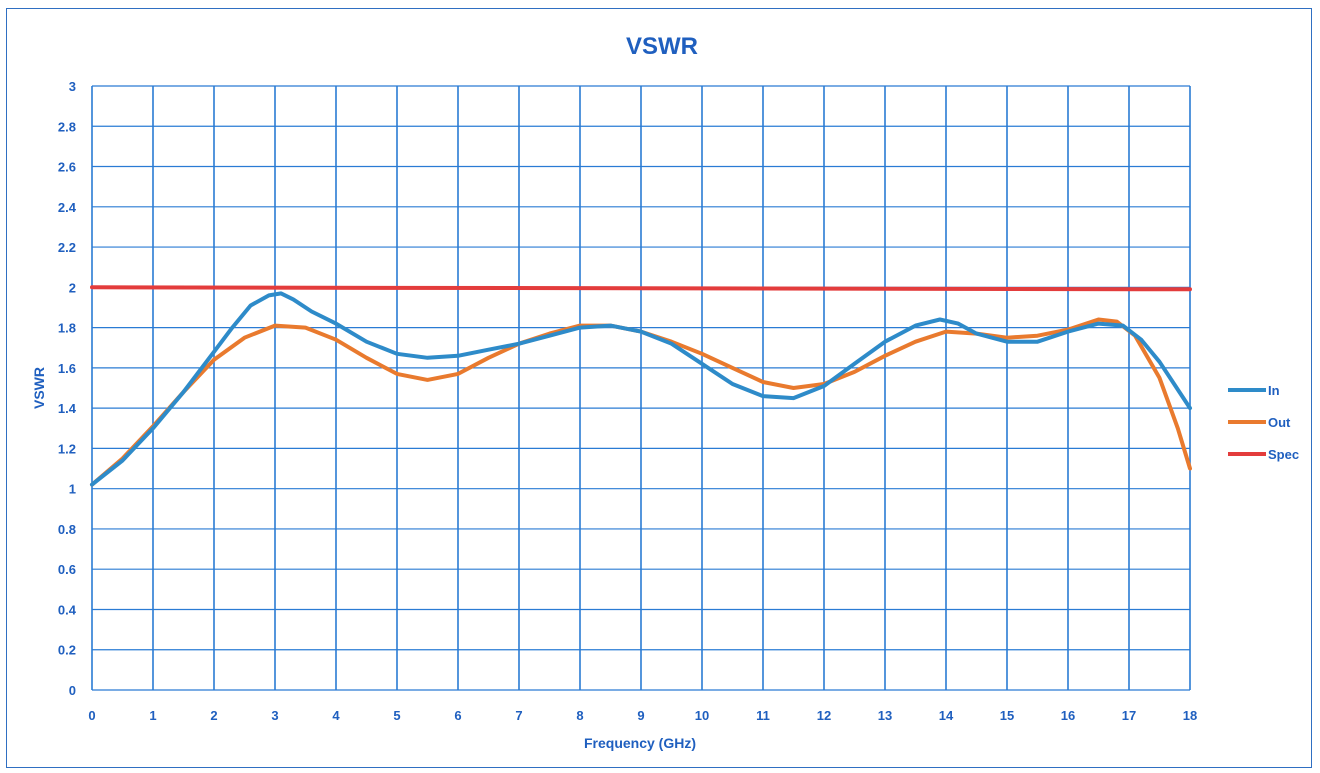 This screenshot has width=1320, height=773. Describe the element at coordinates (1279, 422) in the screenshot. I see `legend-label-out: Out` at that location.